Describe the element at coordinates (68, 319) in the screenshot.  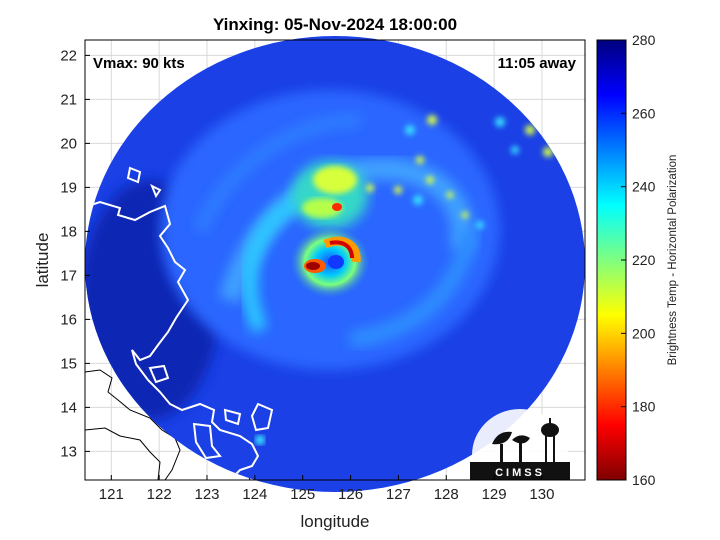
I see `y-tick-label: 16` at that location.